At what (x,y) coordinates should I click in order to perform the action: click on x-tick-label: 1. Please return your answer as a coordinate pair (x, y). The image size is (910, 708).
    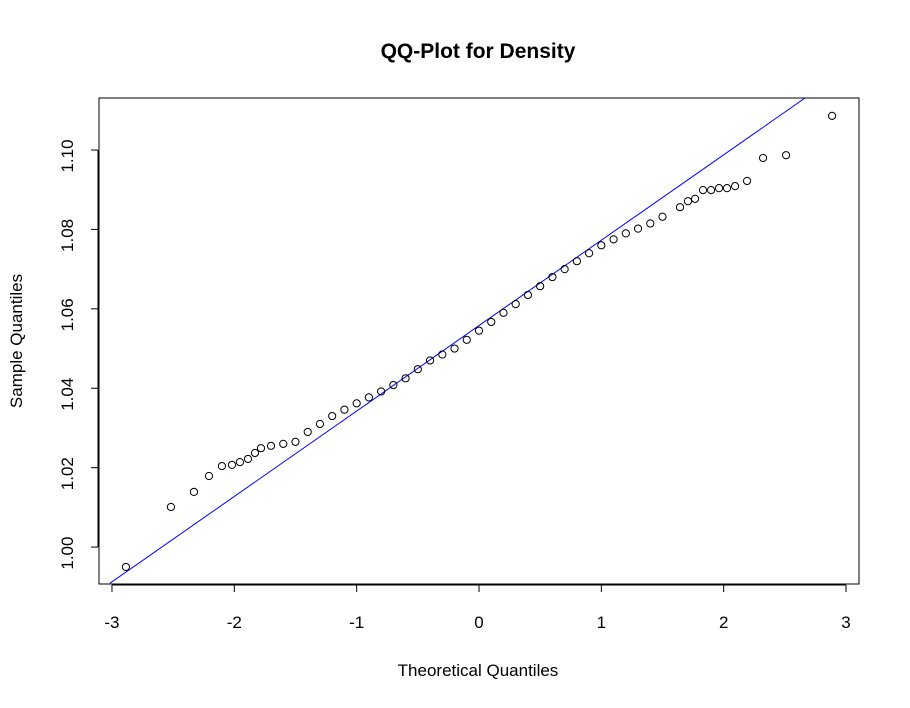
    Looking at the image, I should click on (601, 622).